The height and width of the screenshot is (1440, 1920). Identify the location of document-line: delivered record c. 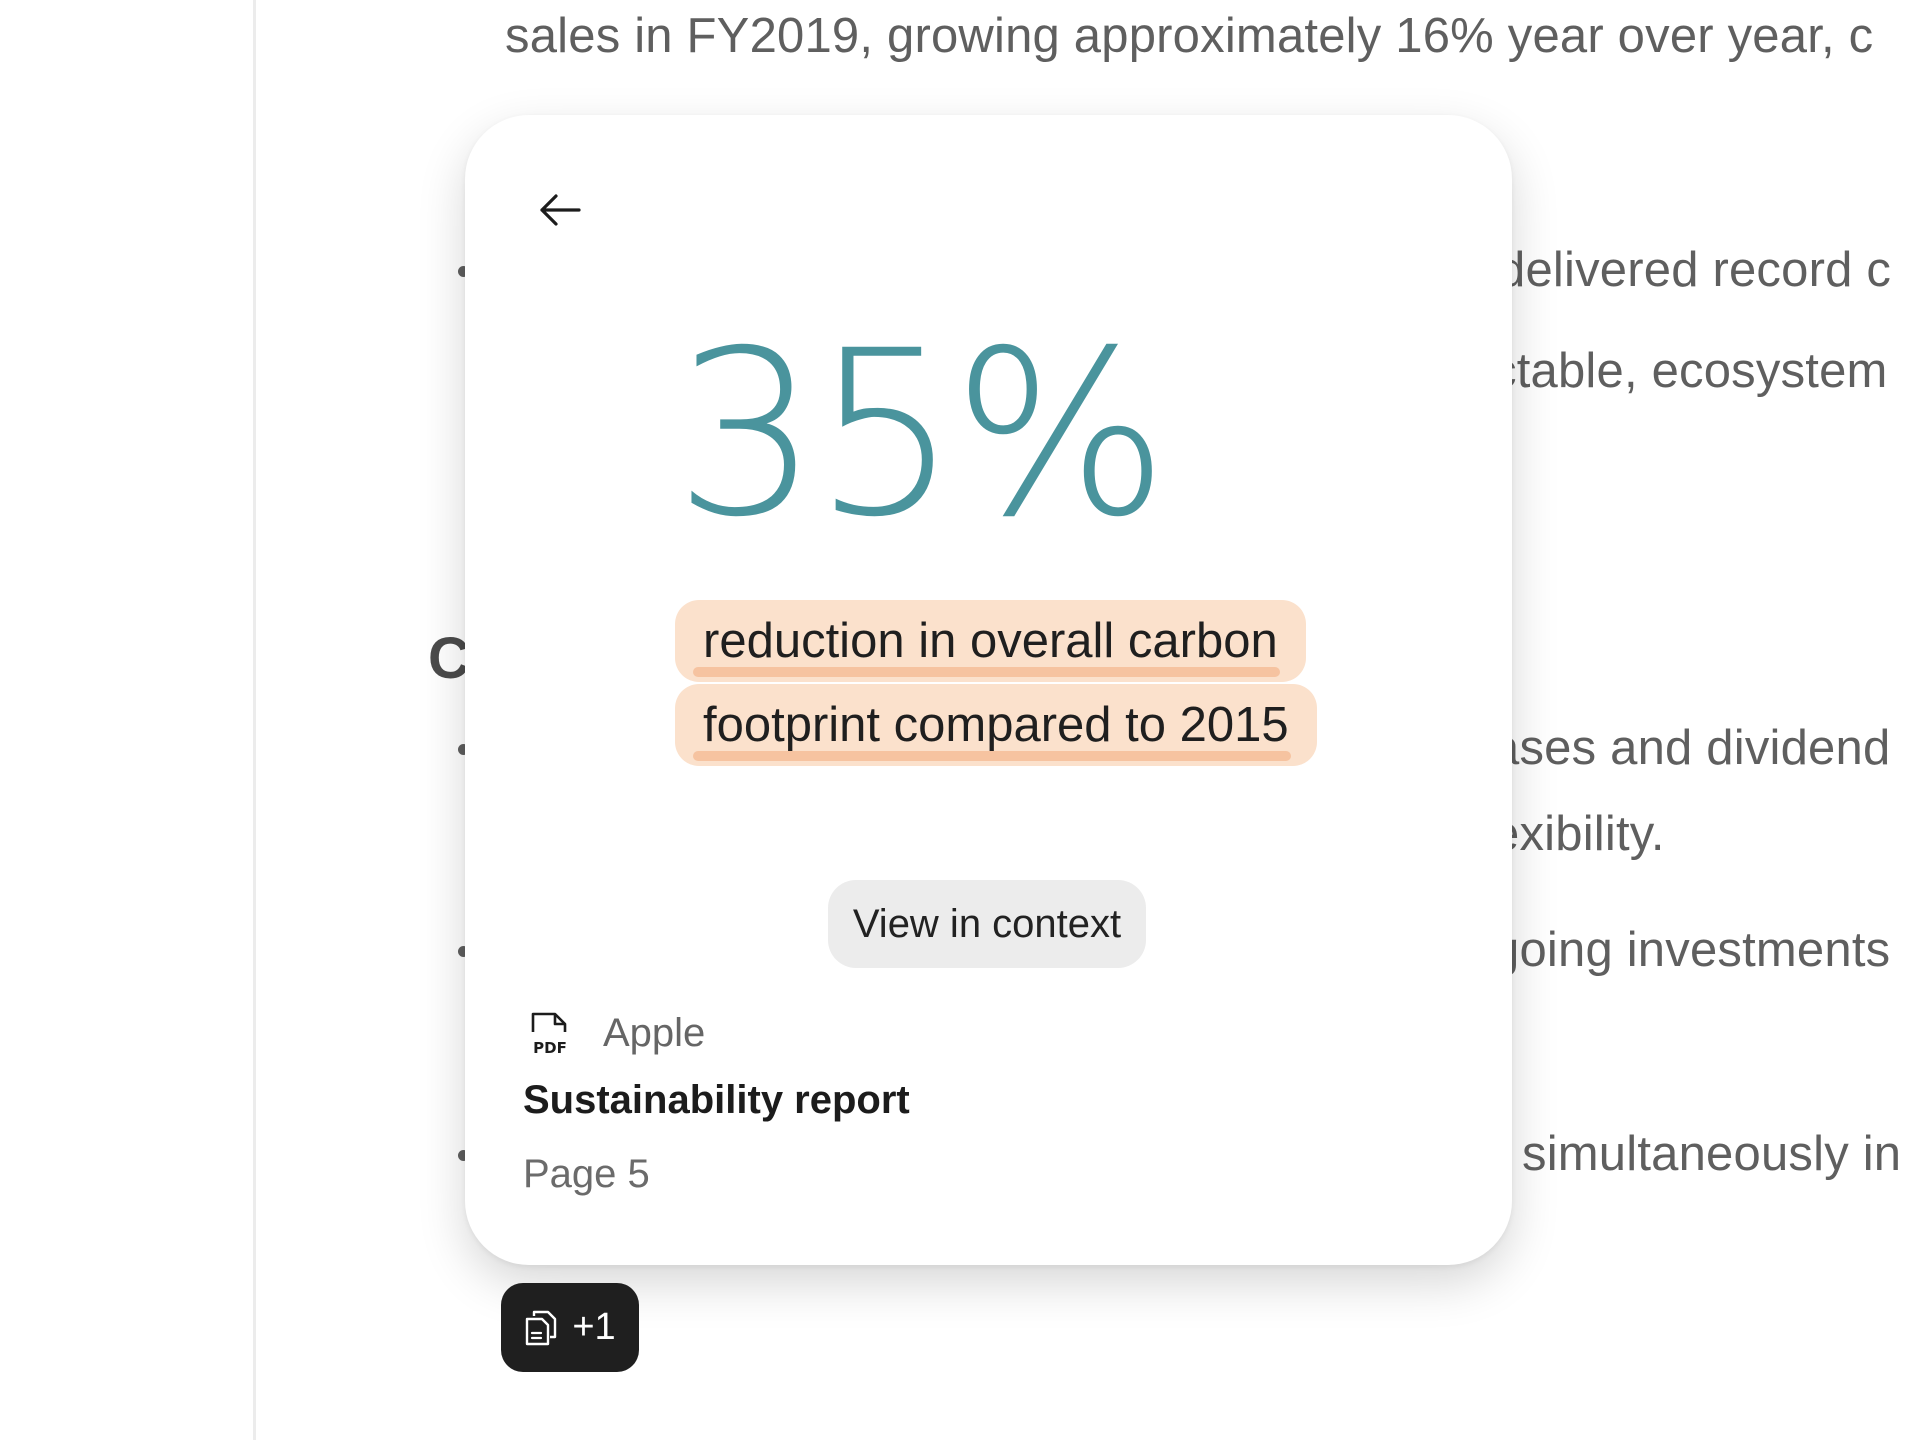
(1695, 270).